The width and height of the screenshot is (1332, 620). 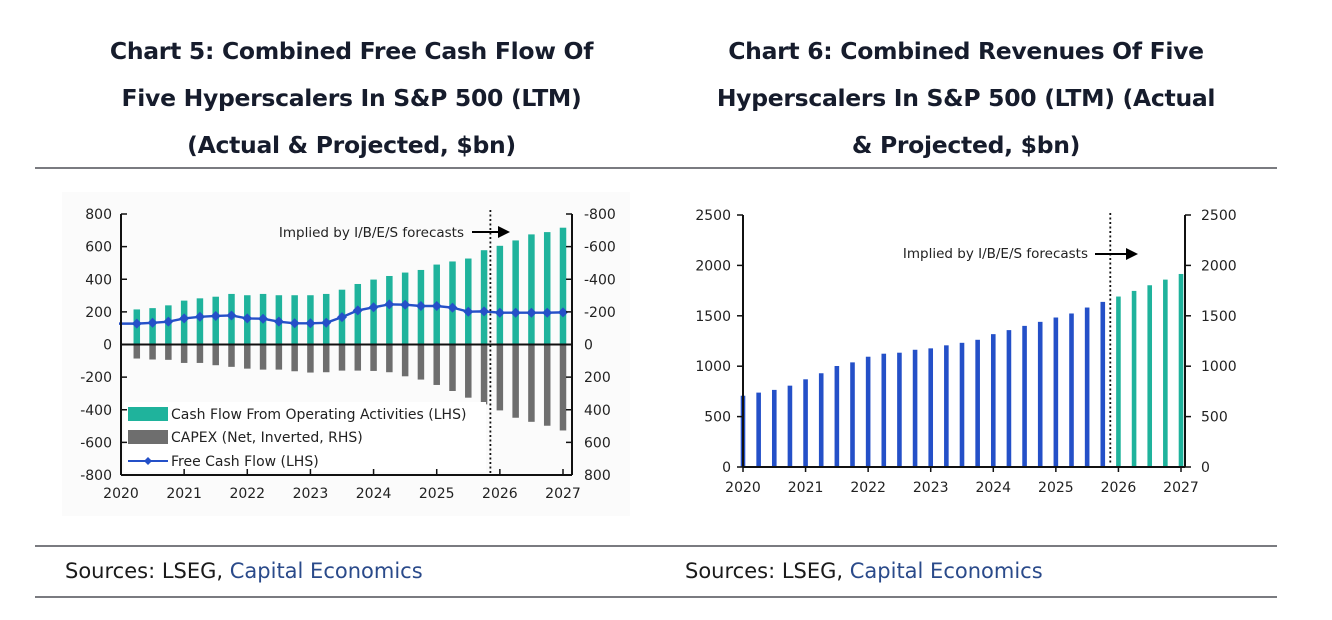 I want to click on x-tick-label: 2023, so click(x=311, y=494).